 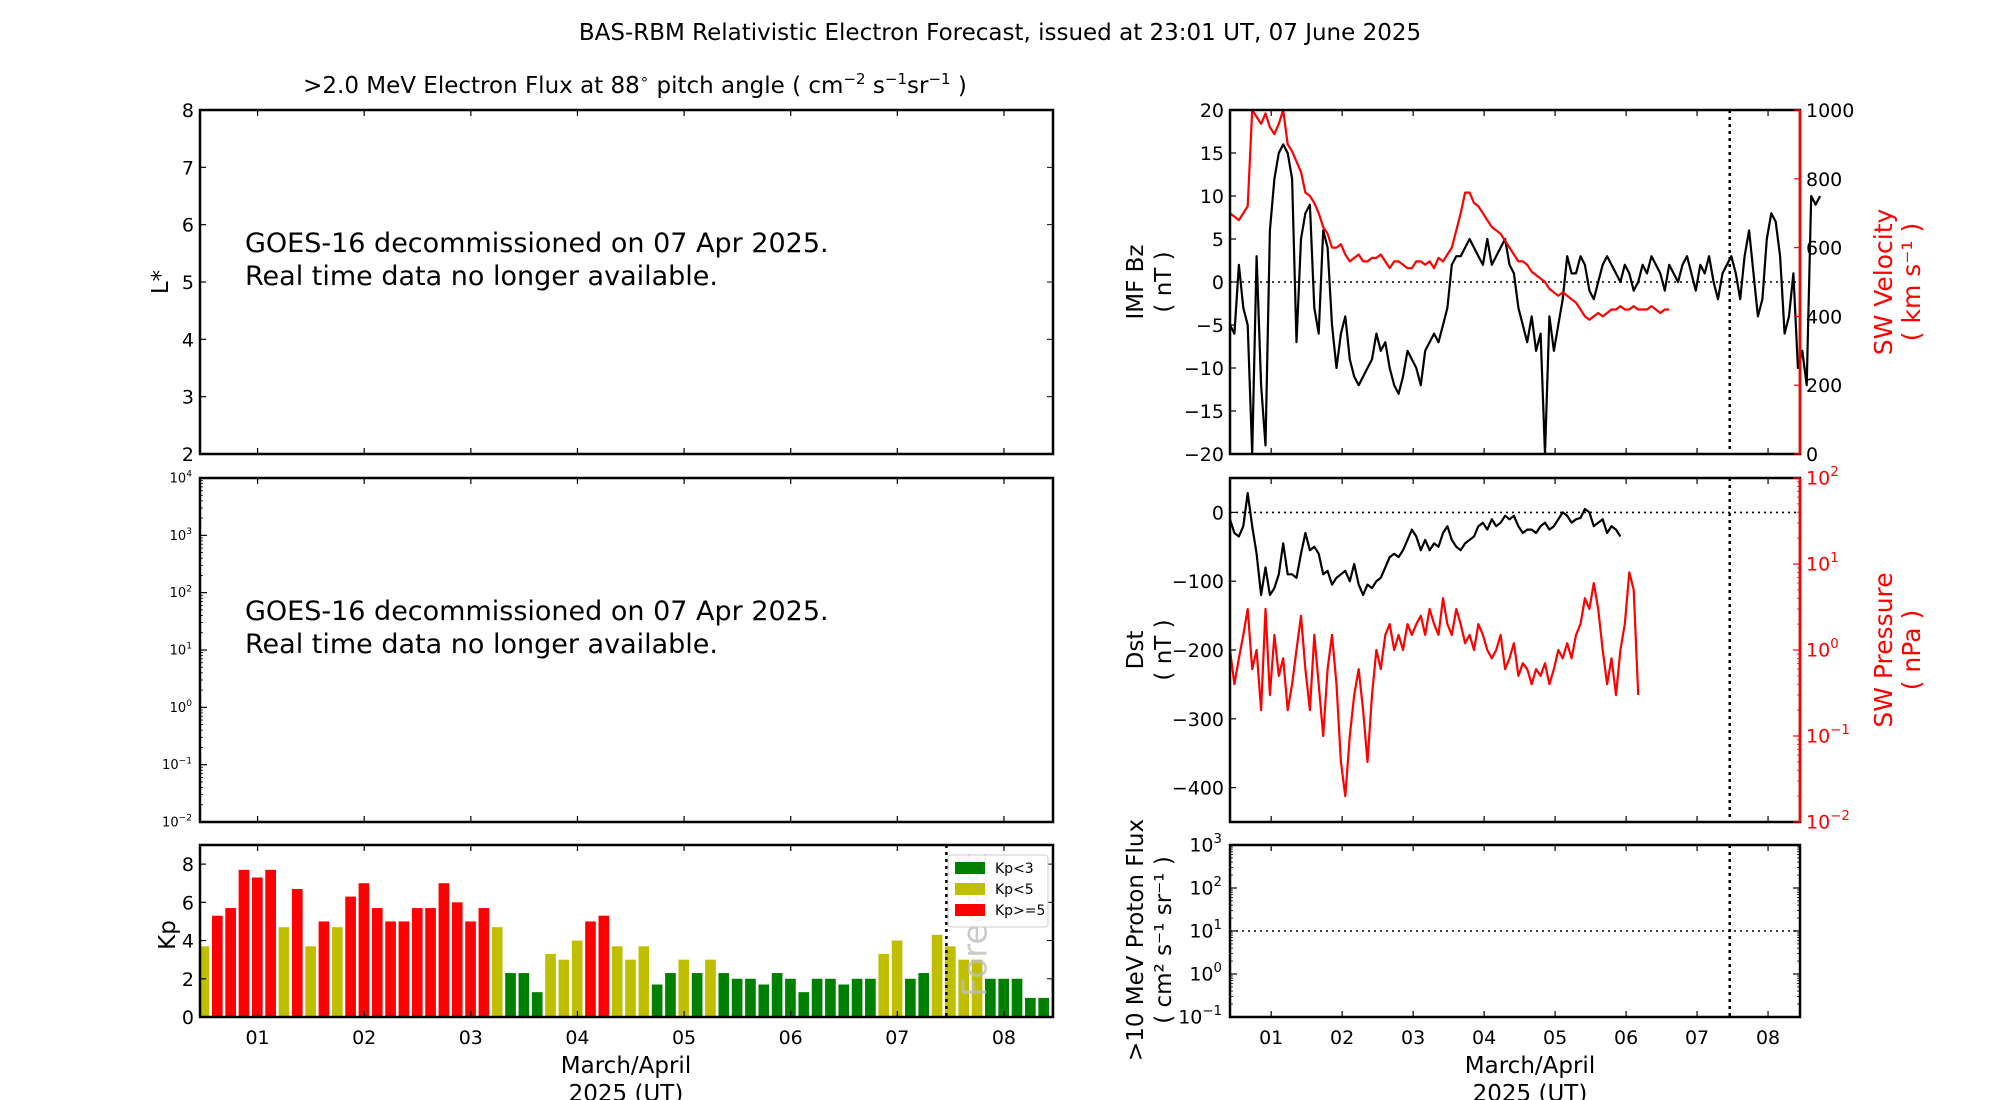 What do you see at coordinates (257, 1038) in the screenshot?
I see `x-tick-label: 01` at bounding box center [257, 1038].